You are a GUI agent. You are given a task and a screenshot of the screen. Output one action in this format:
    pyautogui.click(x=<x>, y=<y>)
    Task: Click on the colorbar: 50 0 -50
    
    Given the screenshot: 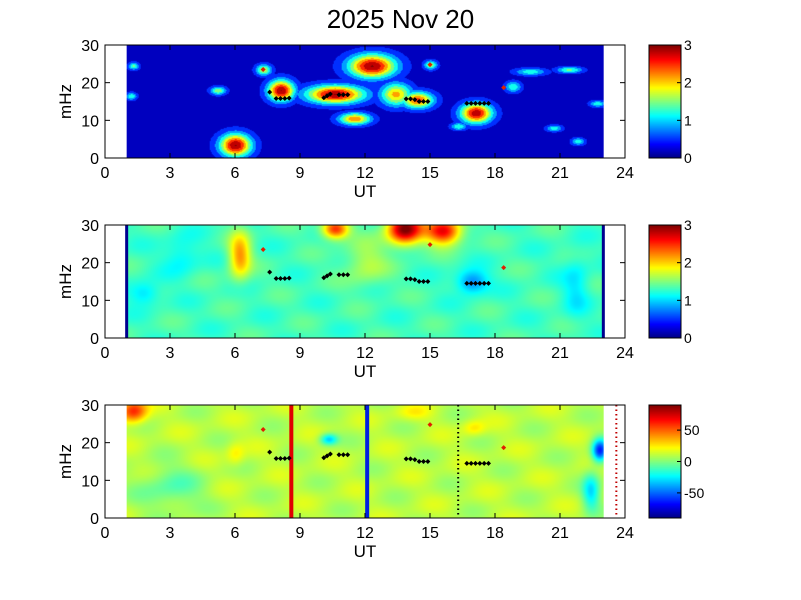 What is the action you would take?
    pyautogui.click(x=676, y=461)
    